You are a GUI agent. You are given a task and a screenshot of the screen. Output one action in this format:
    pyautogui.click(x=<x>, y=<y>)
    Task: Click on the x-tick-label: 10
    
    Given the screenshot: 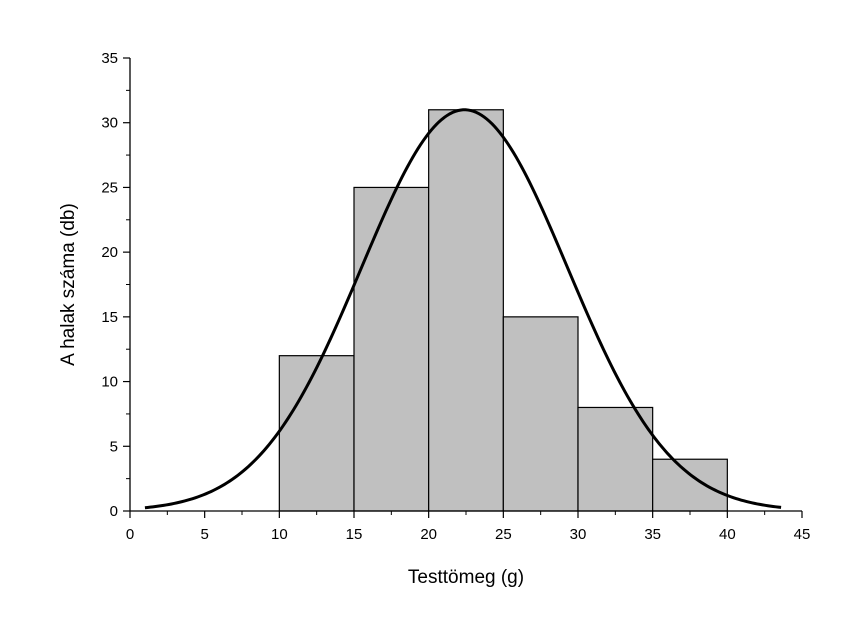 What is the action you would take?
    pyautogui.click(x=279, y=534)
    